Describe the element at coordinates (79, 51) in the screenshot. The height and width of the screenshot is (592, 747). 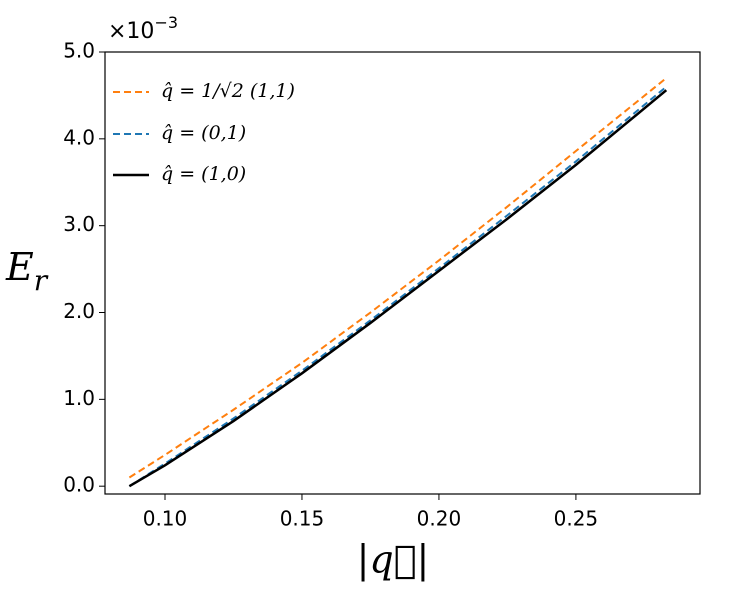
I see `y-tick-label: 5.0` at that location.